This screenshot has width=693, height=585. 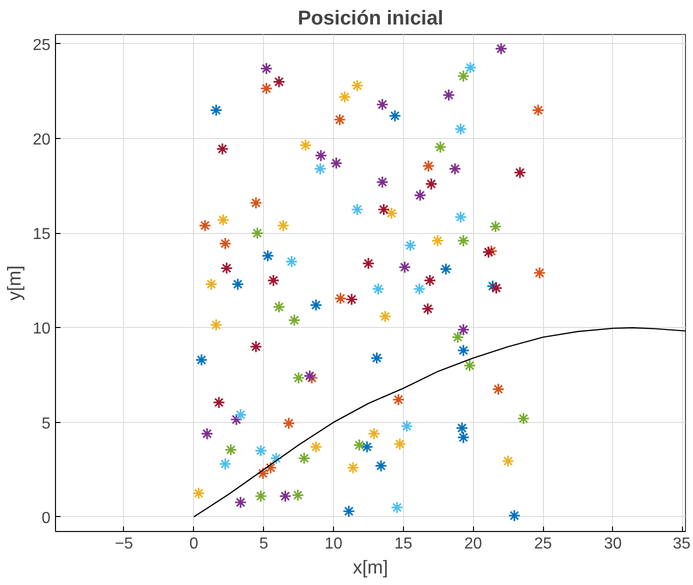 What do you see at coordinates (371, 19) in the screenshot?
I see `chart-title: Posición inicial` at bounding box center [371, 19].